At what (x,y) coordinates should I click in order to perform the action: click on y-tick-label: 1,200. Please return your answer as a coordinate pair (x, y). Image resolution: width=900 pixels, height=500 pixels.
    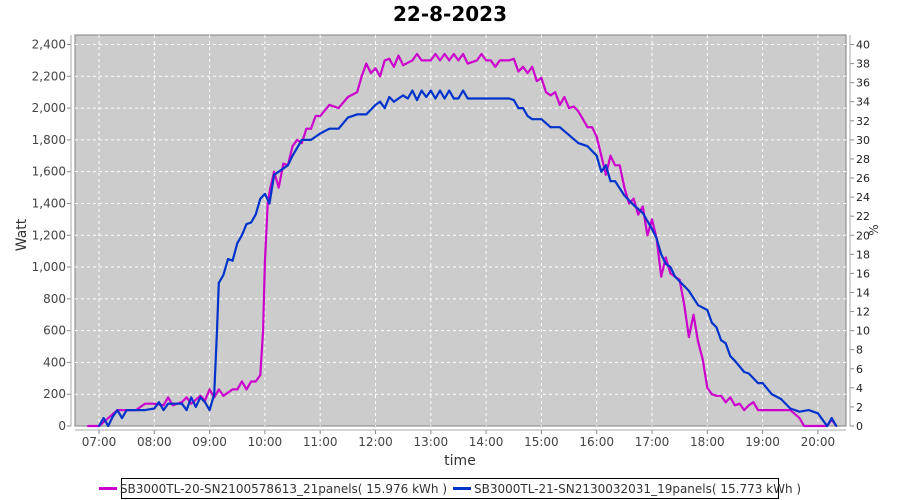
    Looking at the image, I should click on (49, 235).